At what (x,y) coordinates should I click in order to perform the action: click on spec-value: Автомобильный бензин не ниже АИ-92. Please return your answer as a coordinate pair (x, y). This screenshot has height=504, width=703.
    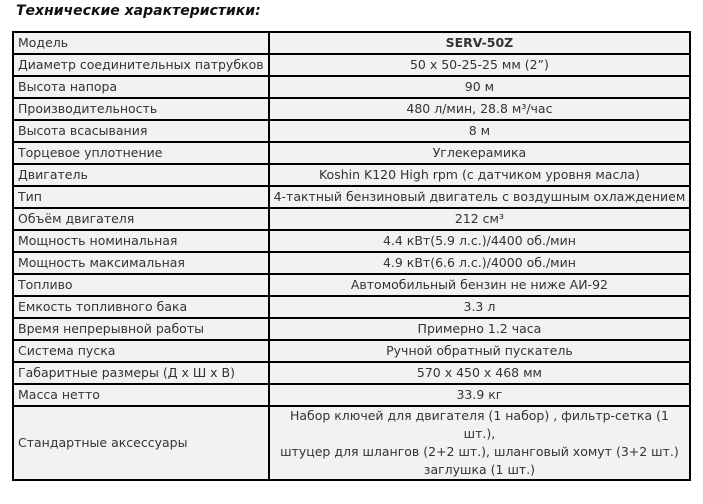
    Looking at the image, I should click on (479, 285).